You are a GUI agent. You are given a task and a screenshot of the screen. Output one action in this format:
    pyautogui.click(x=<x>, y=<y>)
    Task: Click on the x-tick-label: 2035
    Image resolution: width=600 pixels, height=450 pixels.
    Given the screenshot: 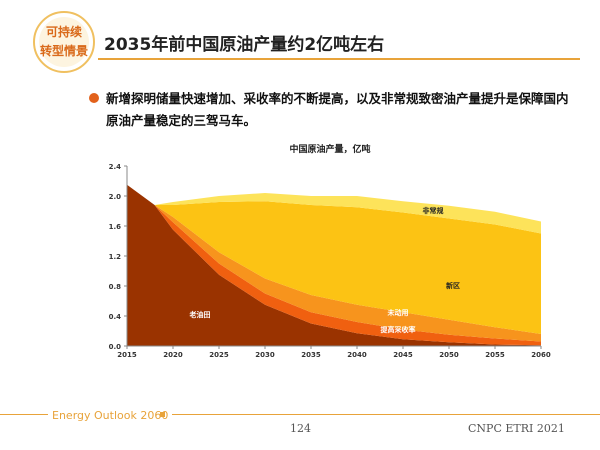 What is the action you would take?
    pyautogui.click(x=311, y=355)
    